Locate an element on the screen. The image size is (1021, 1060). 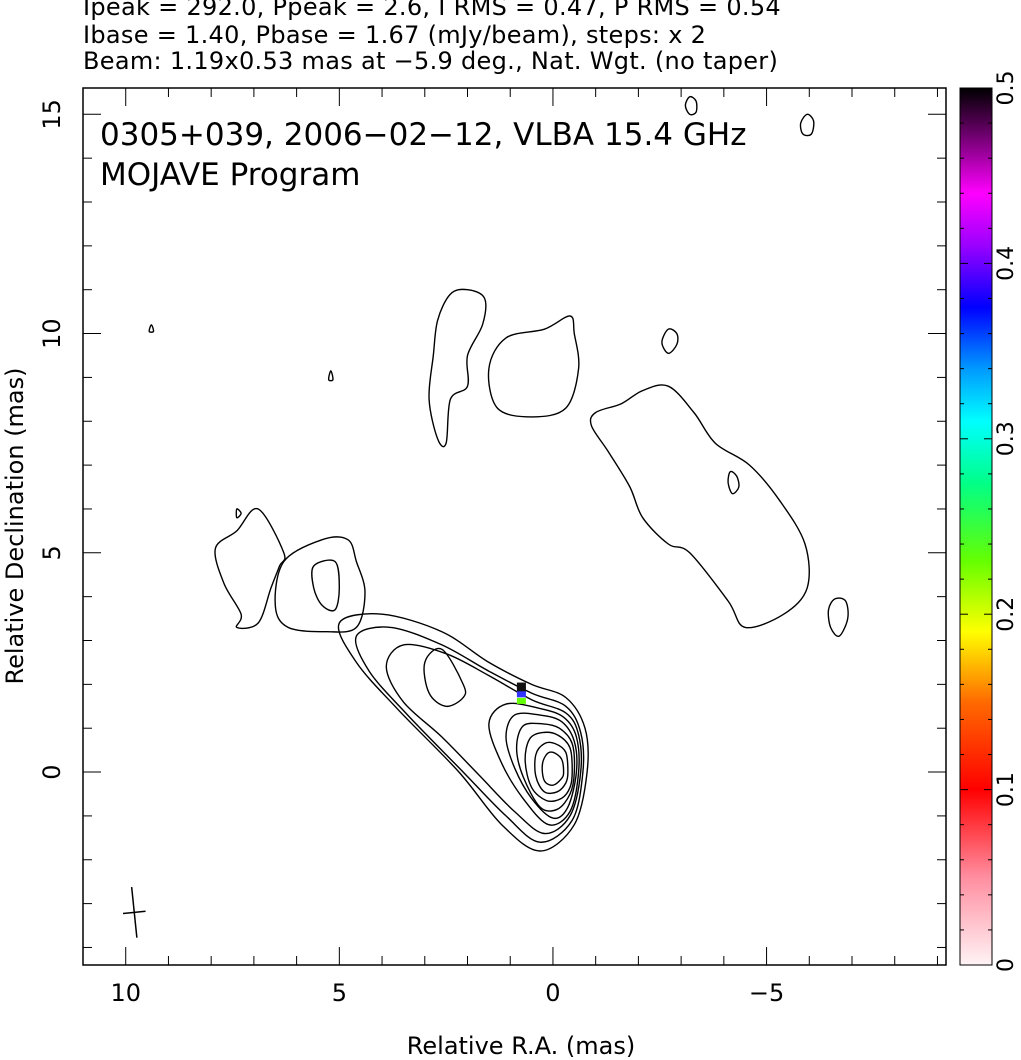
y-tick-label: 15 is located at coordinates (52, 114).